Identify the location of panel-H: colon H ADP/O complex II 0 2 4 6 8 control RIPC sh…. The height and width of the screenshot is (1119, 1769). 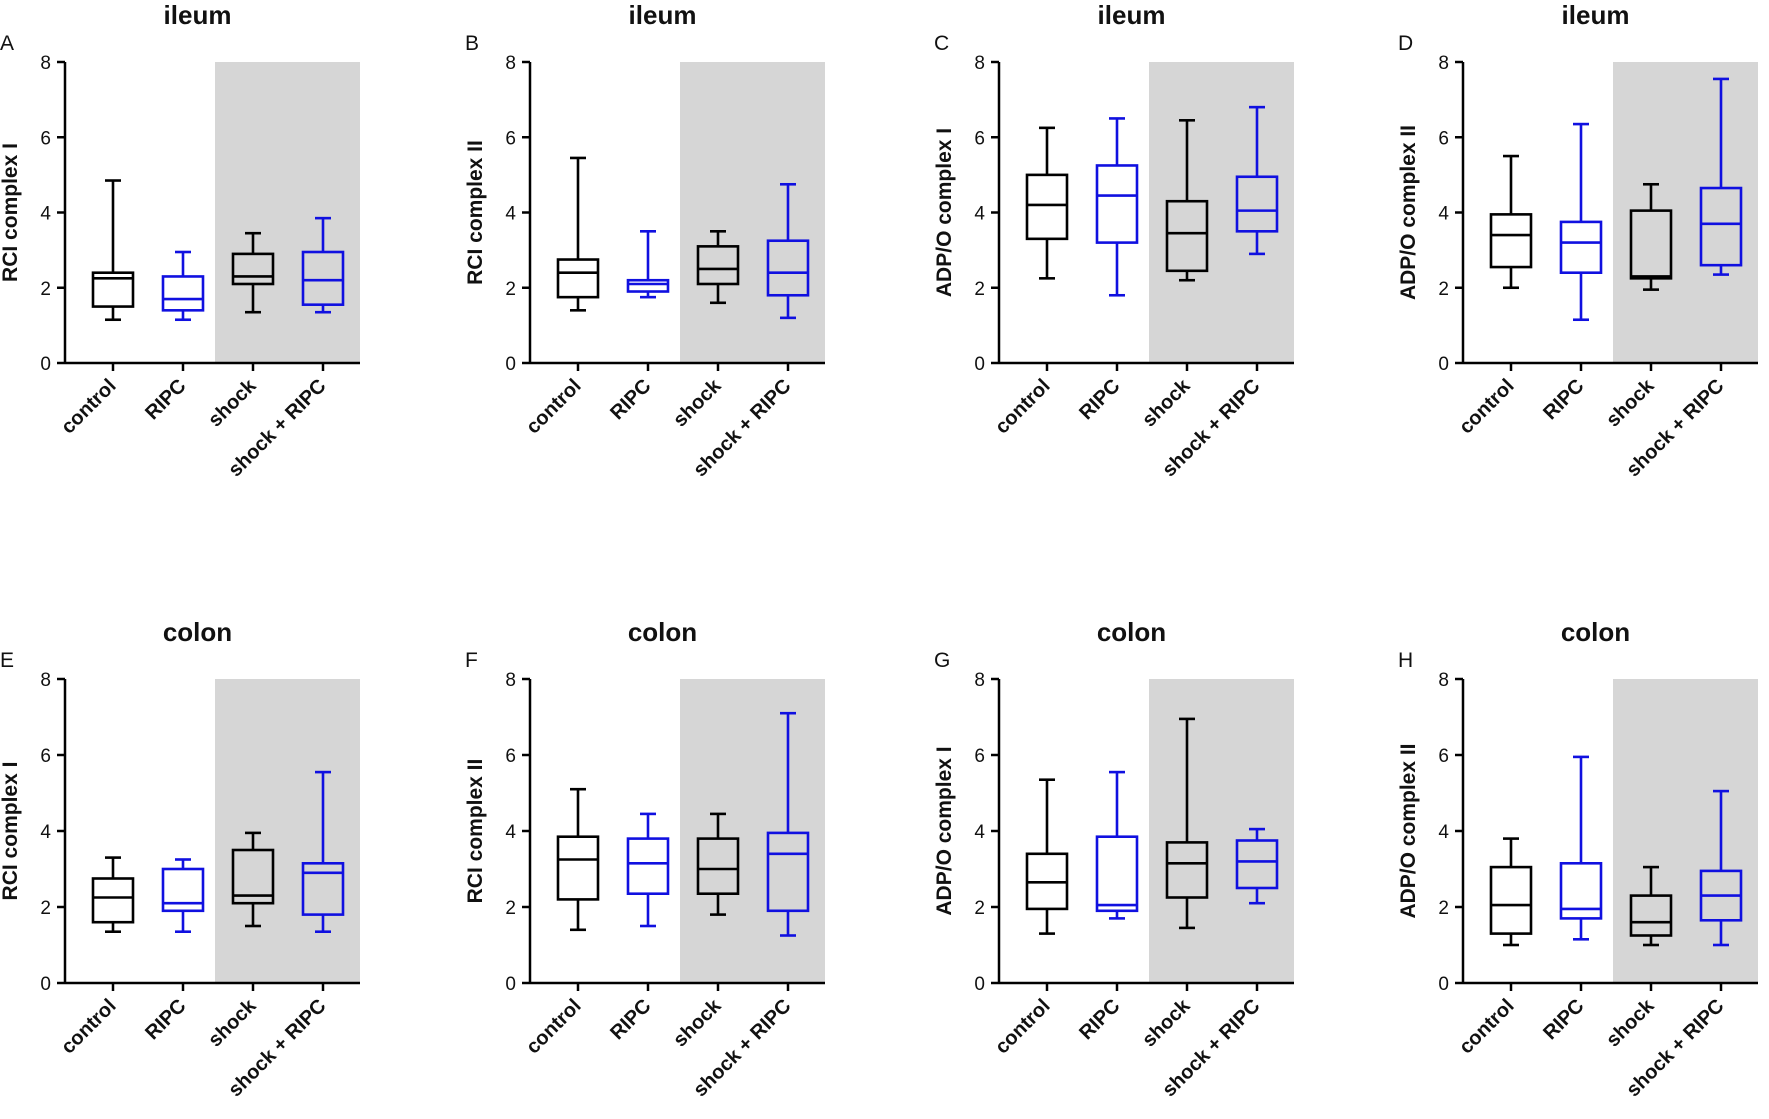
(1577, 859).